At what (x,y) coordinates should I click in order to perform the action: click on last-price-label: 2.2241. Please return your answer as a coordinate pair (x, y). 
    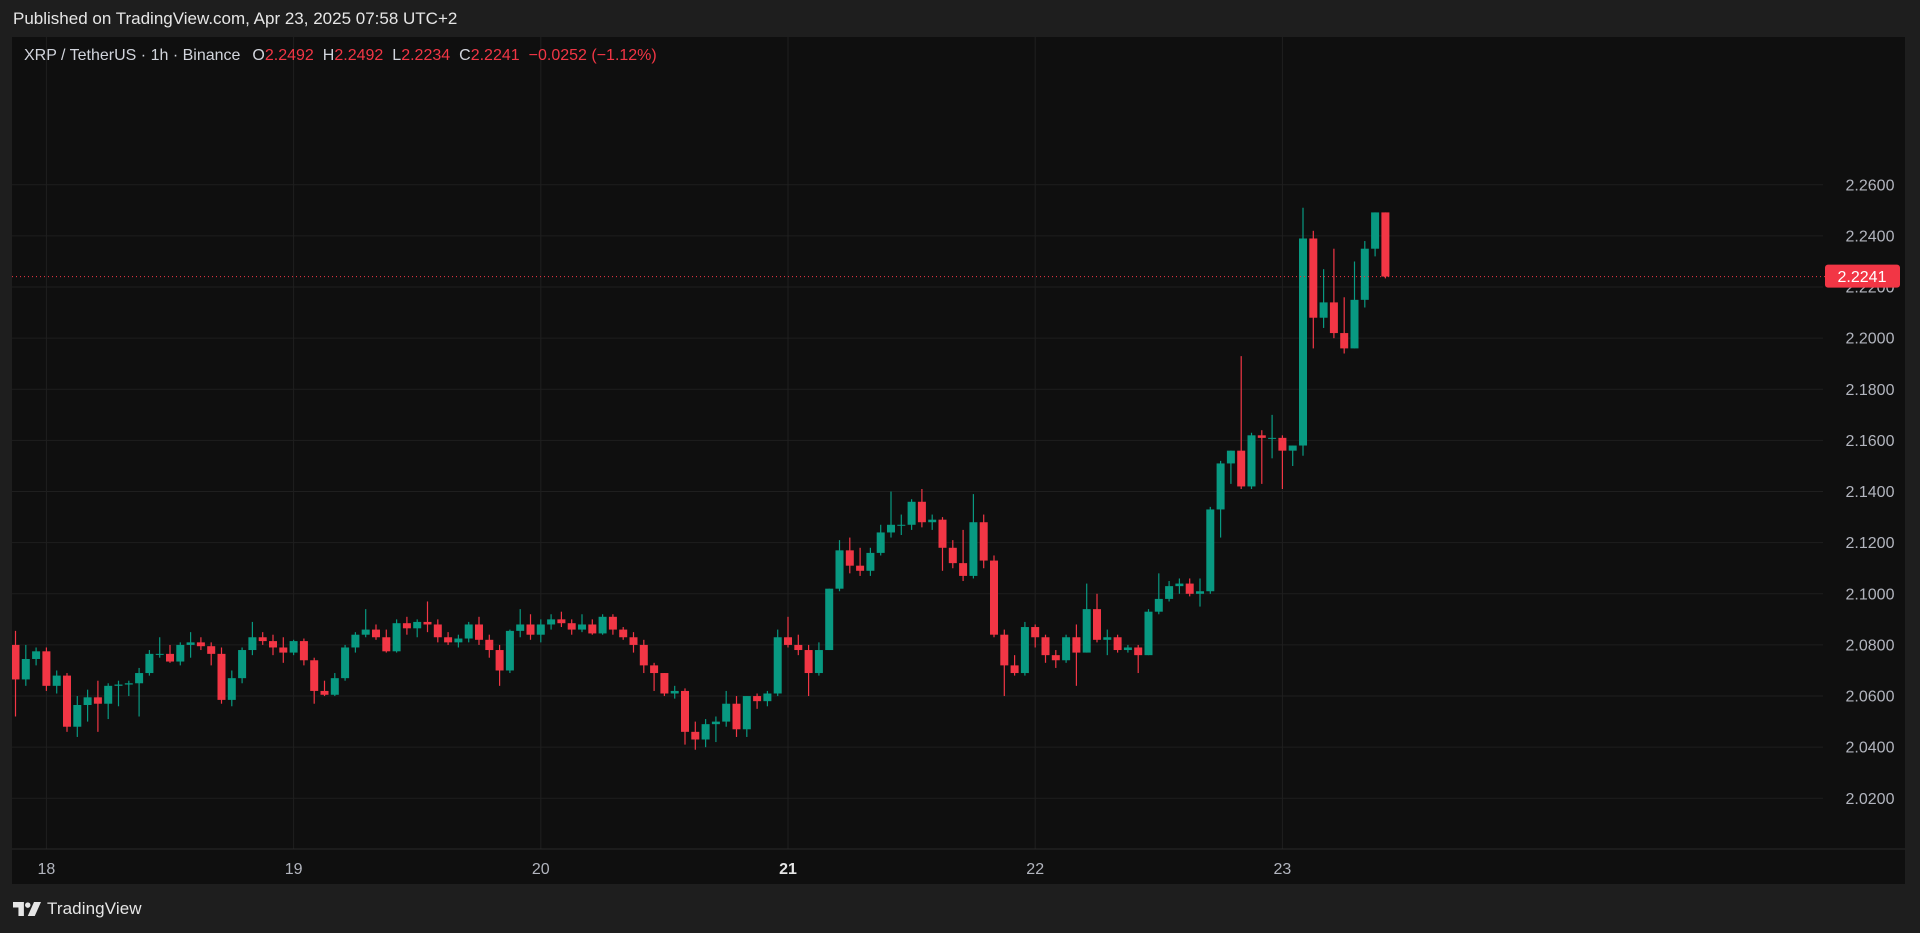
    Looking at the image, I should click on (1862, 277).